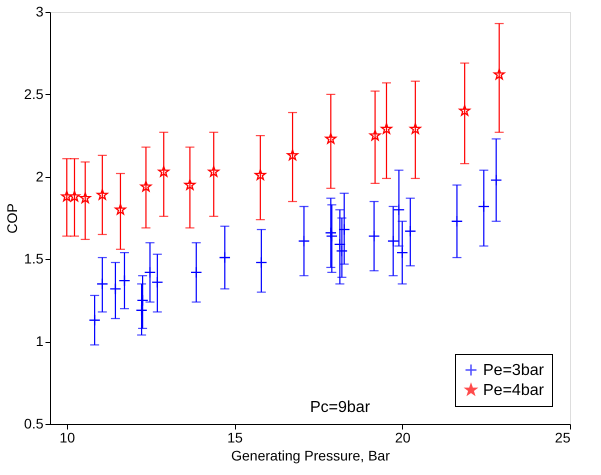 This screenshot has height=475, width=601. I want to click on legend-label: Pe=4bar, so click(514, 390).